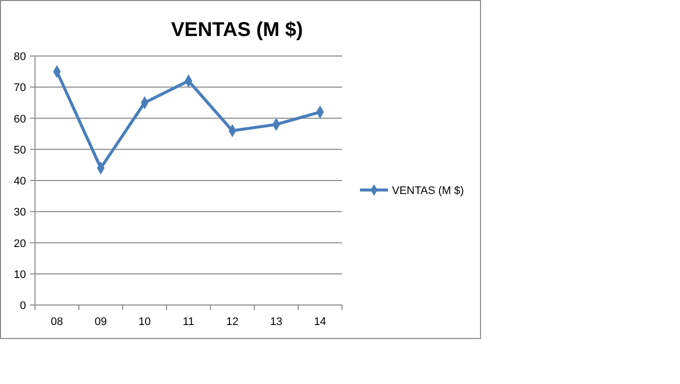 The image size is (680, 384). Describe the element at coordinates (428, 191) in the screenshot. I see `legend-label: VENTAS (M $)` at that location.